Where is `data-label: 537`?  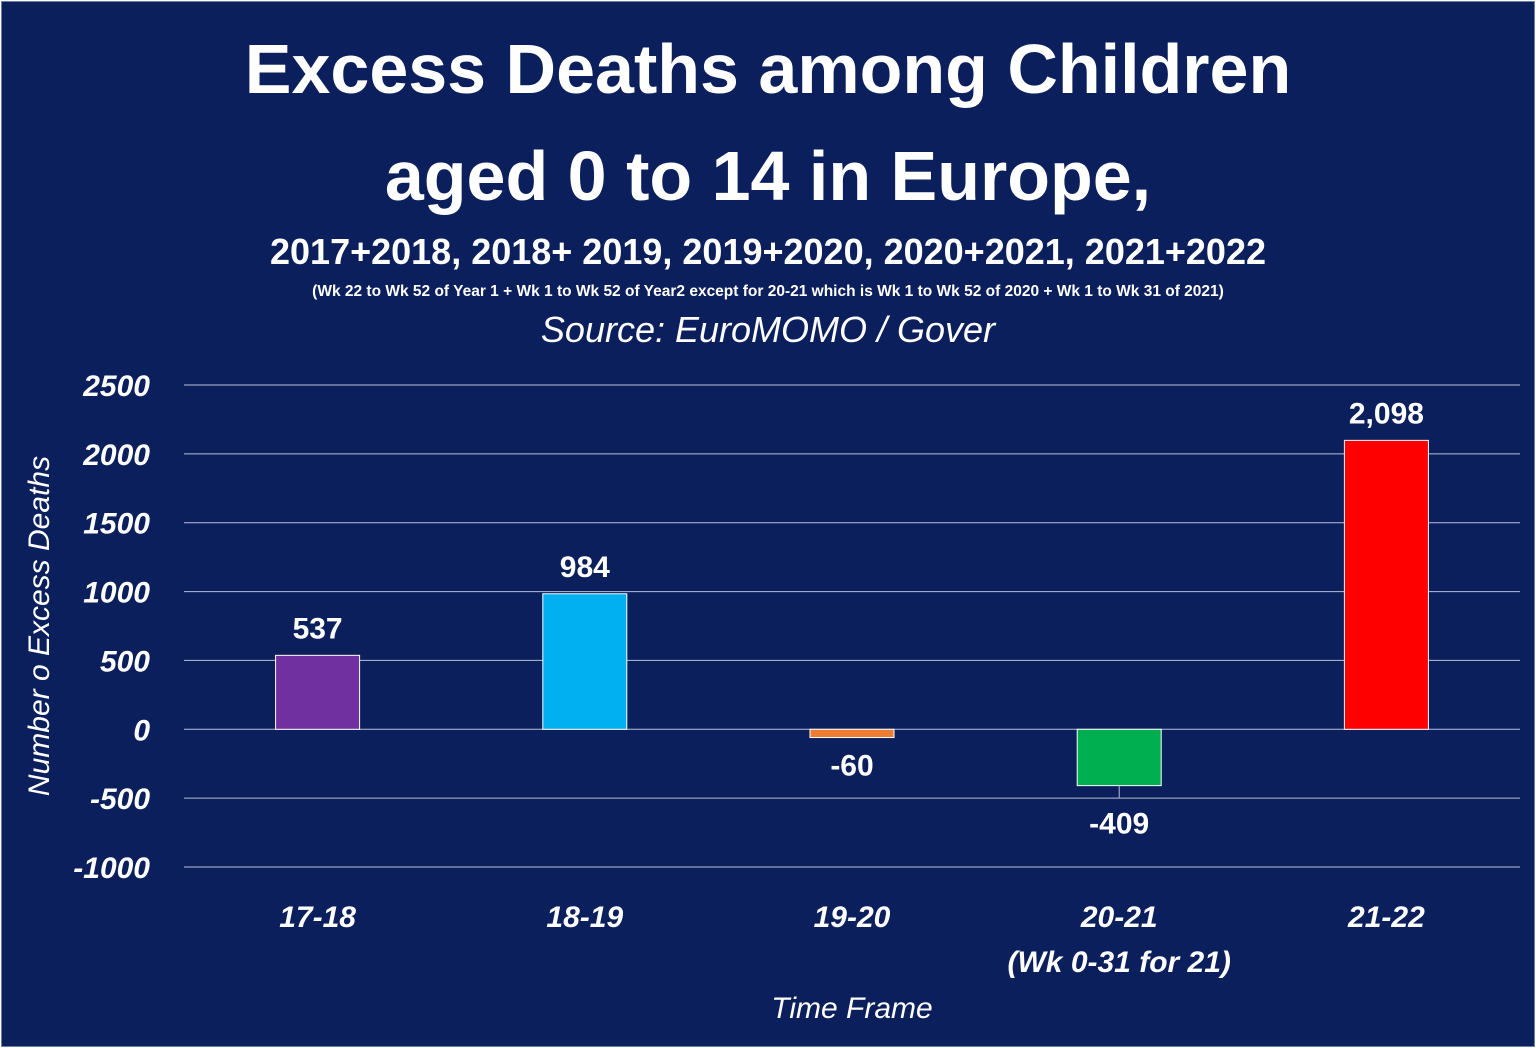 data-label: 537 is located at coordinates (318, 628).